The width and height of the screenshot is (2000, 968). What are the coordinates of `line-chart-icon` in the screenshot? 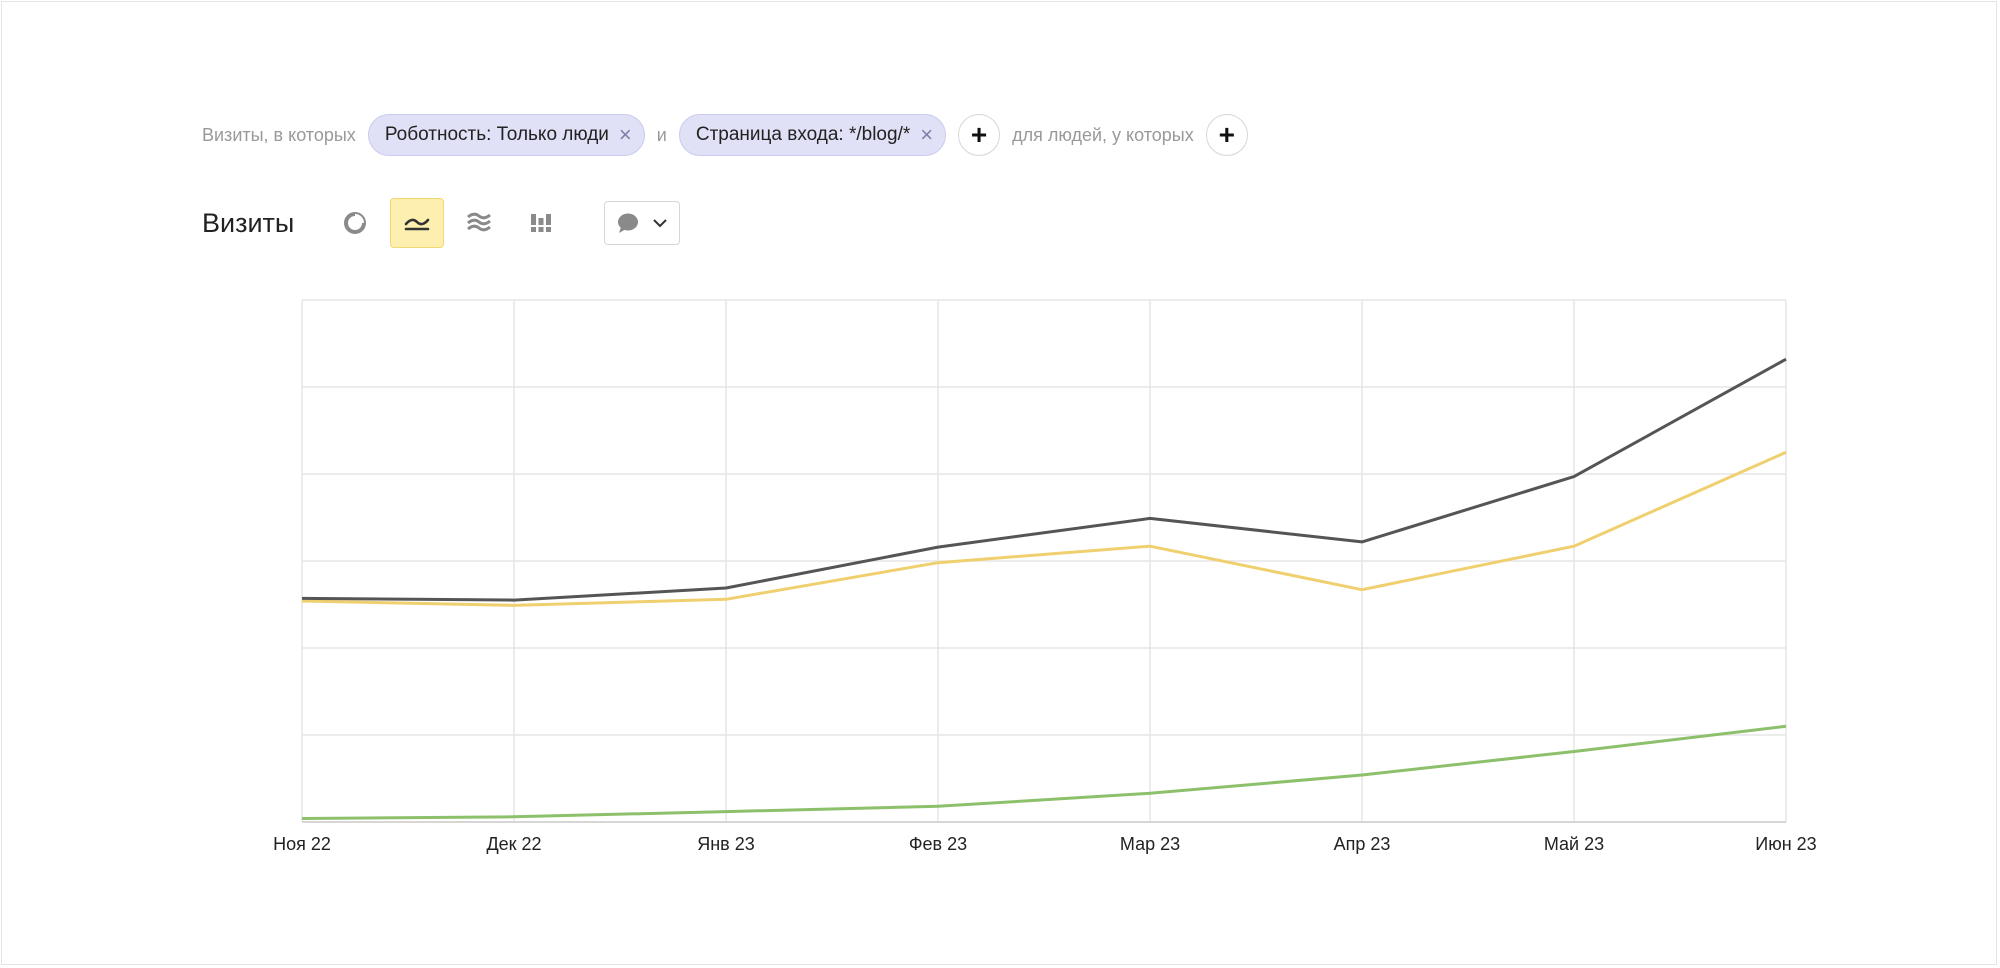 It's located at (417, 224).